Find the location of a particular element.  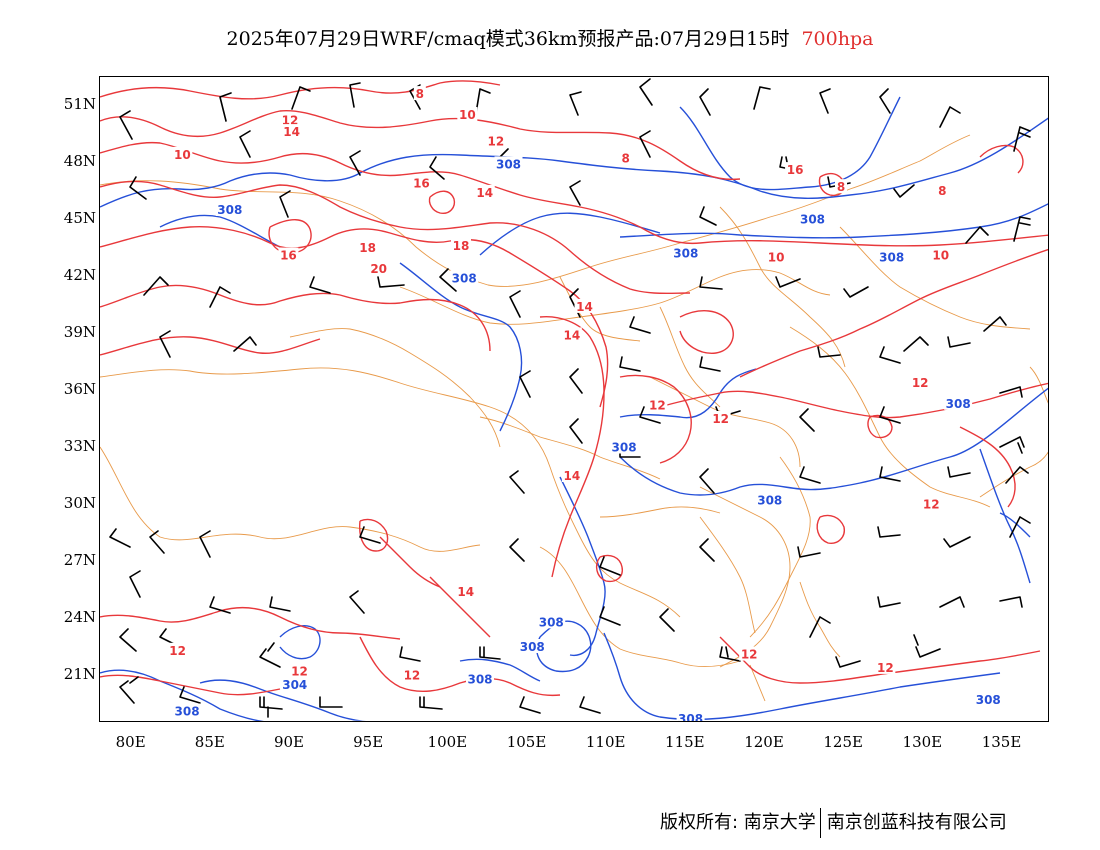

temperature-contour-label: 16 is located at coordinates (795, 170).